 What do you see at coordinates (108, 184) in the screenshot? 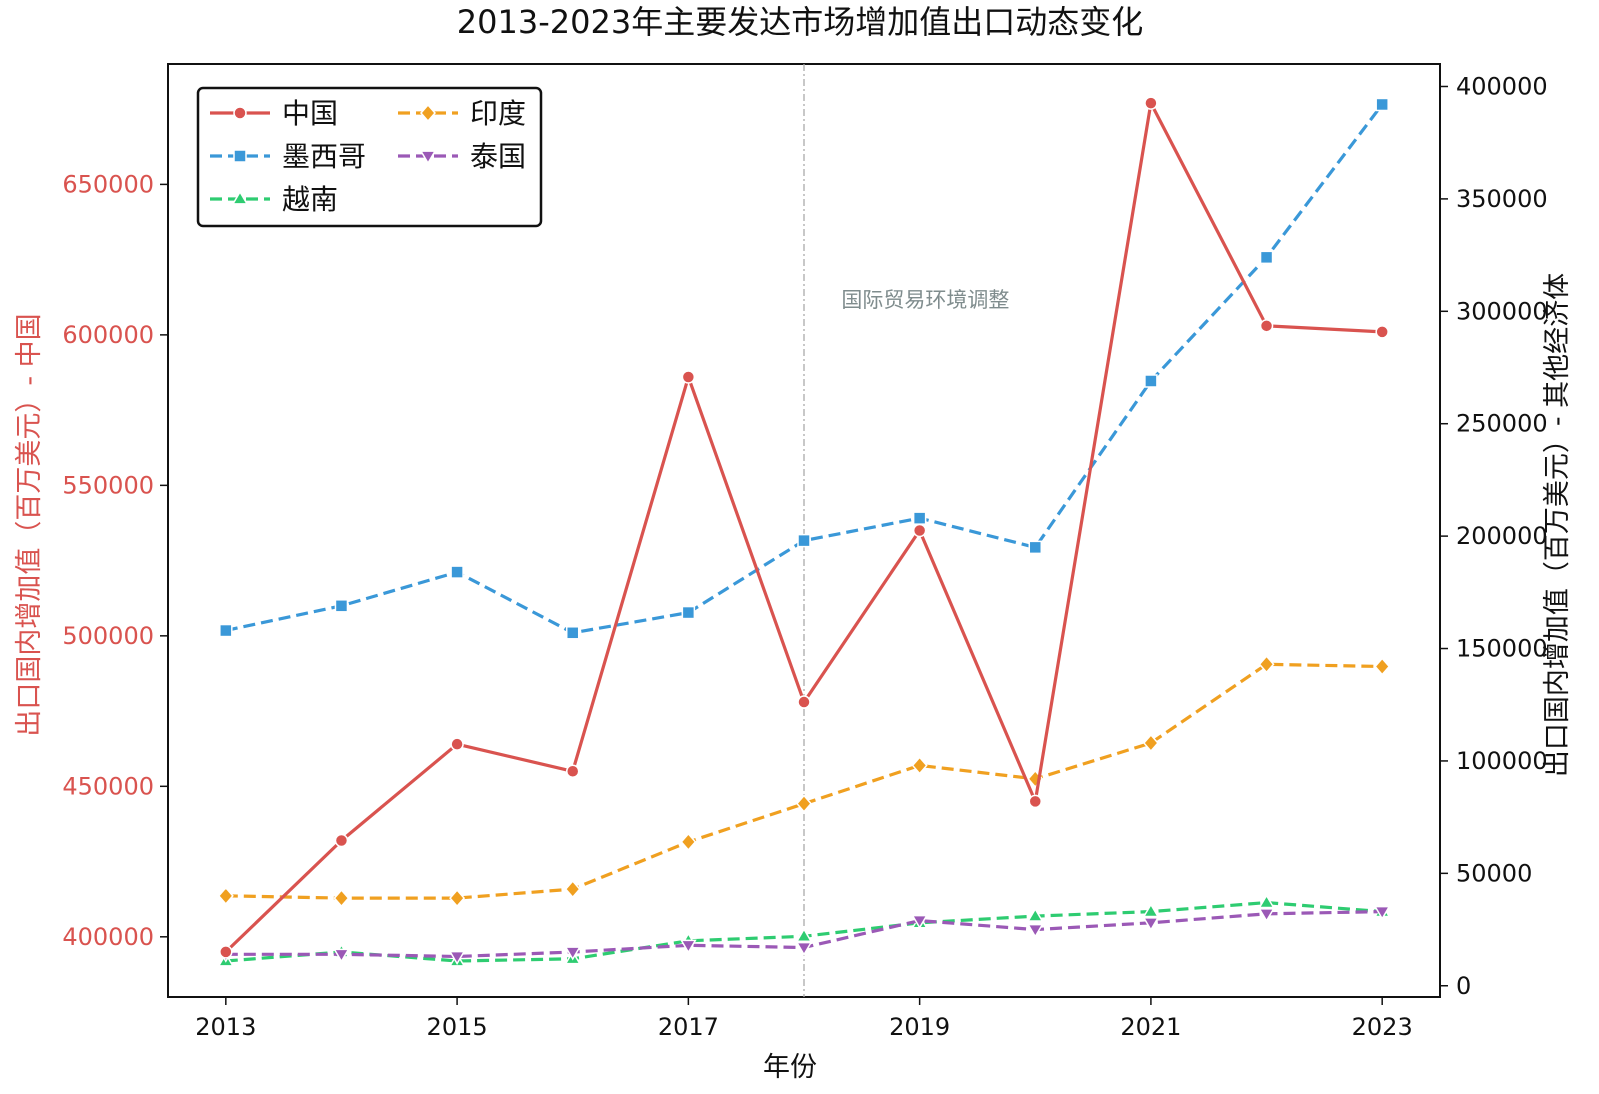
I see `y-left-tick-label: 650000` at bounding box center [108, 184].